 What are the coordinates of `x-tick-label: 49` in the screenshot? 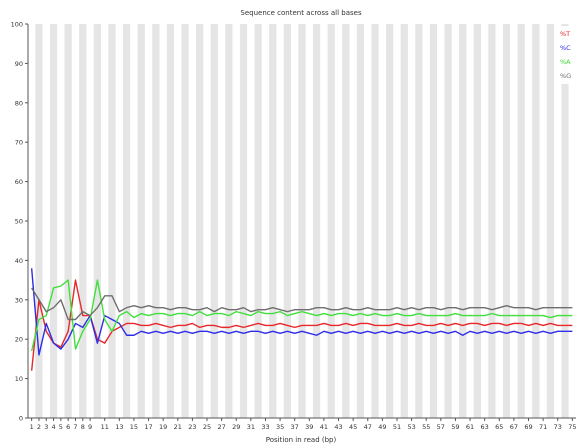 It's located at (382, 427).